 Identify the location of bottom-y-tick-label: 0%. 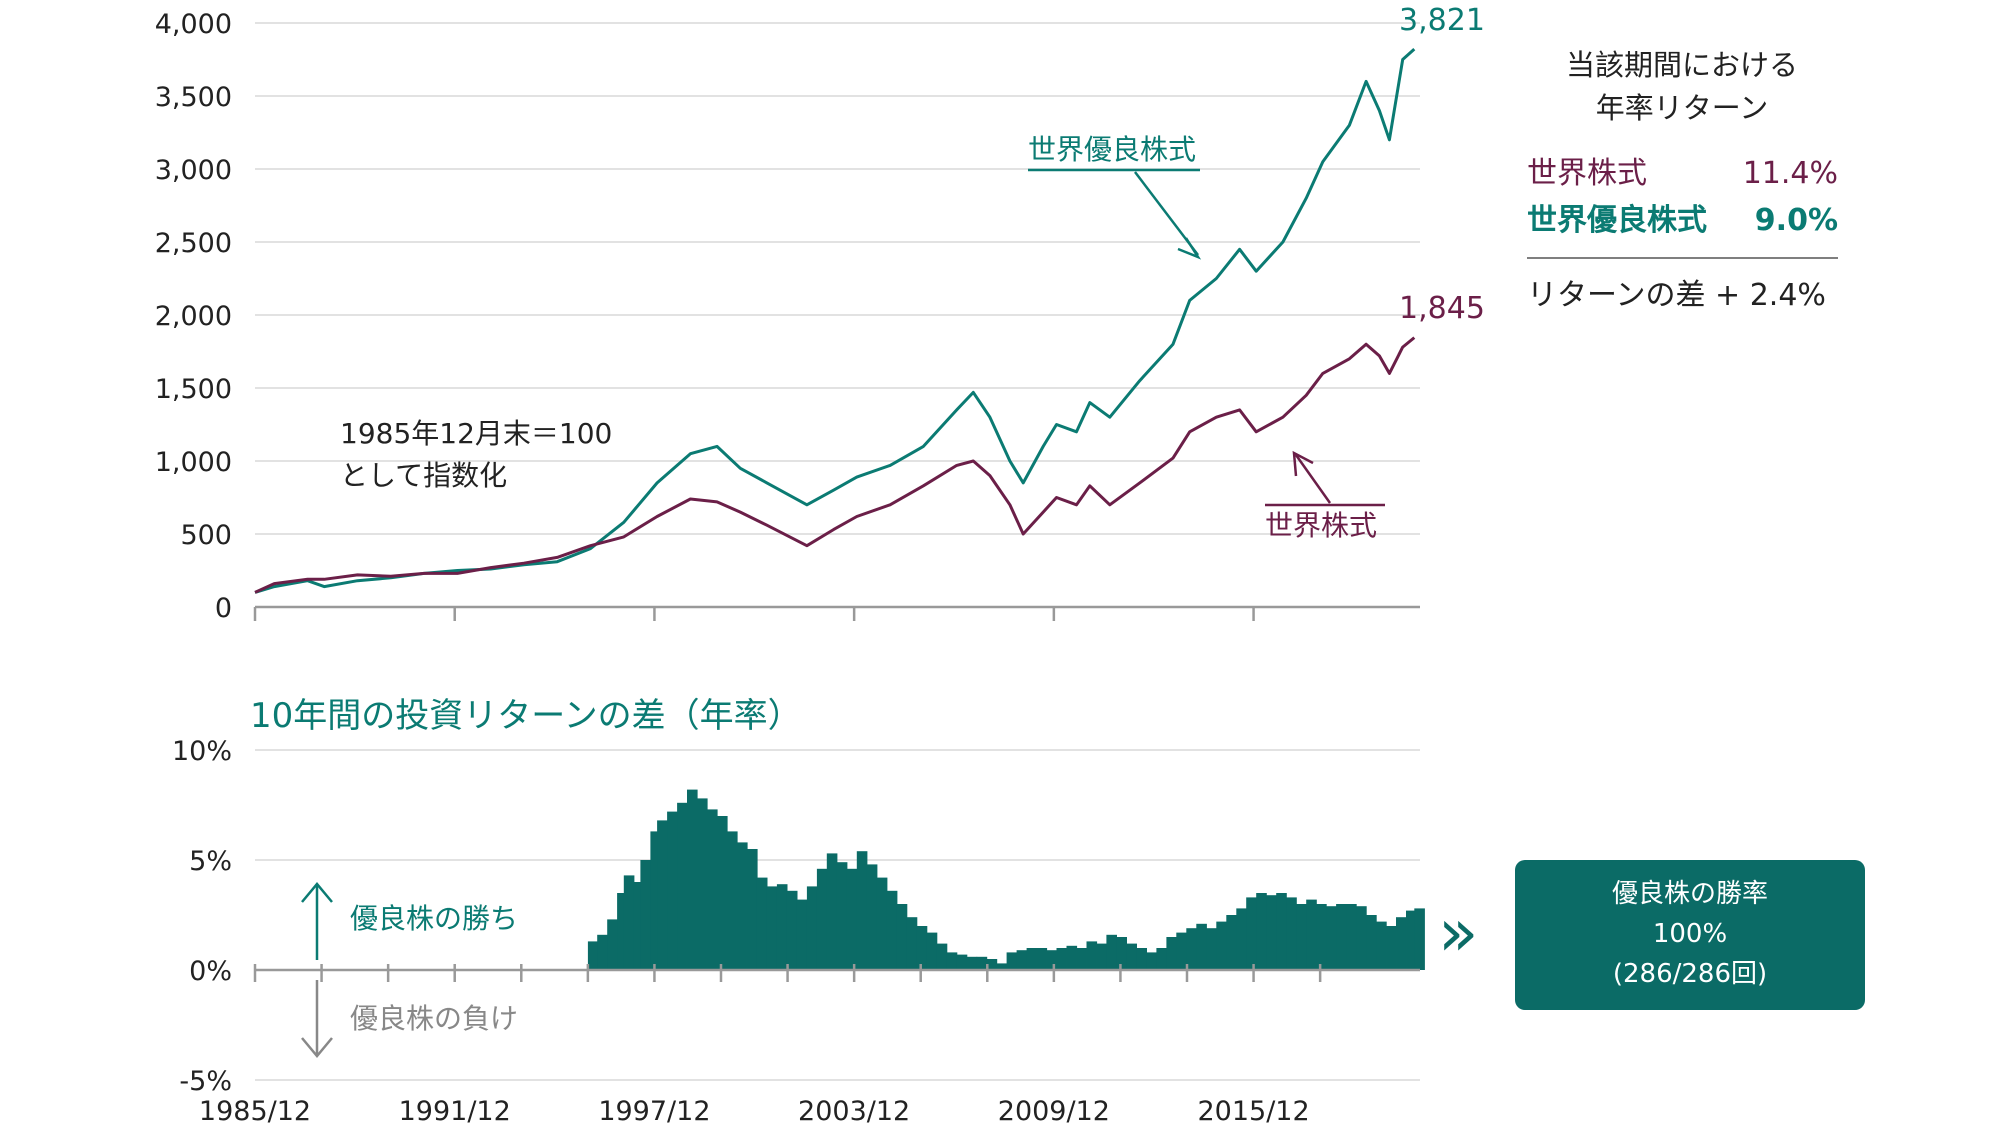
(210, 971).